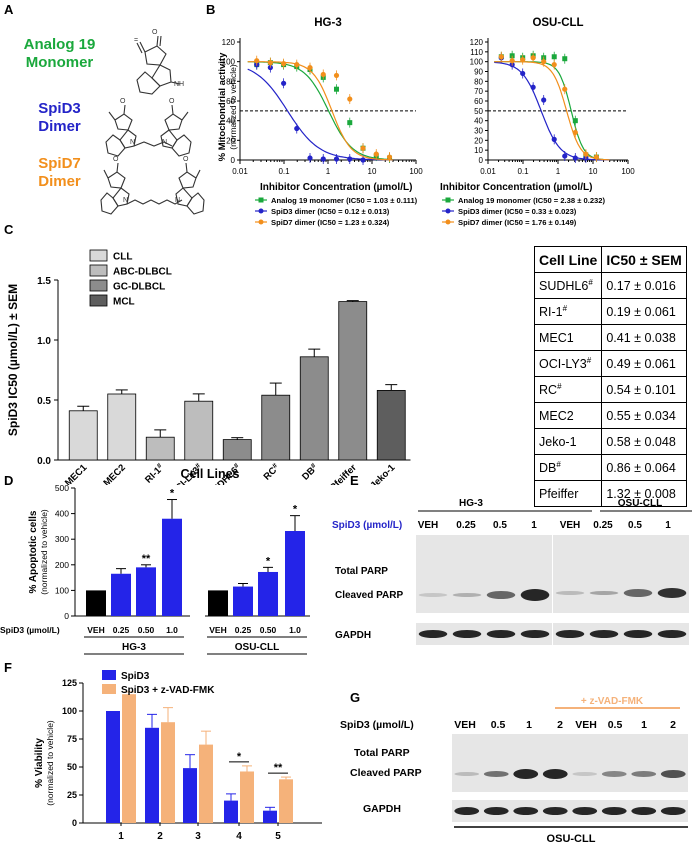 The width and height of the screenshot is (694, 850). What do you see at coordinates (610, 259) in the screenshot?
I see `ic50-table-header: Cell Line IC50 ± SEM` at bounding box center [610, 259].